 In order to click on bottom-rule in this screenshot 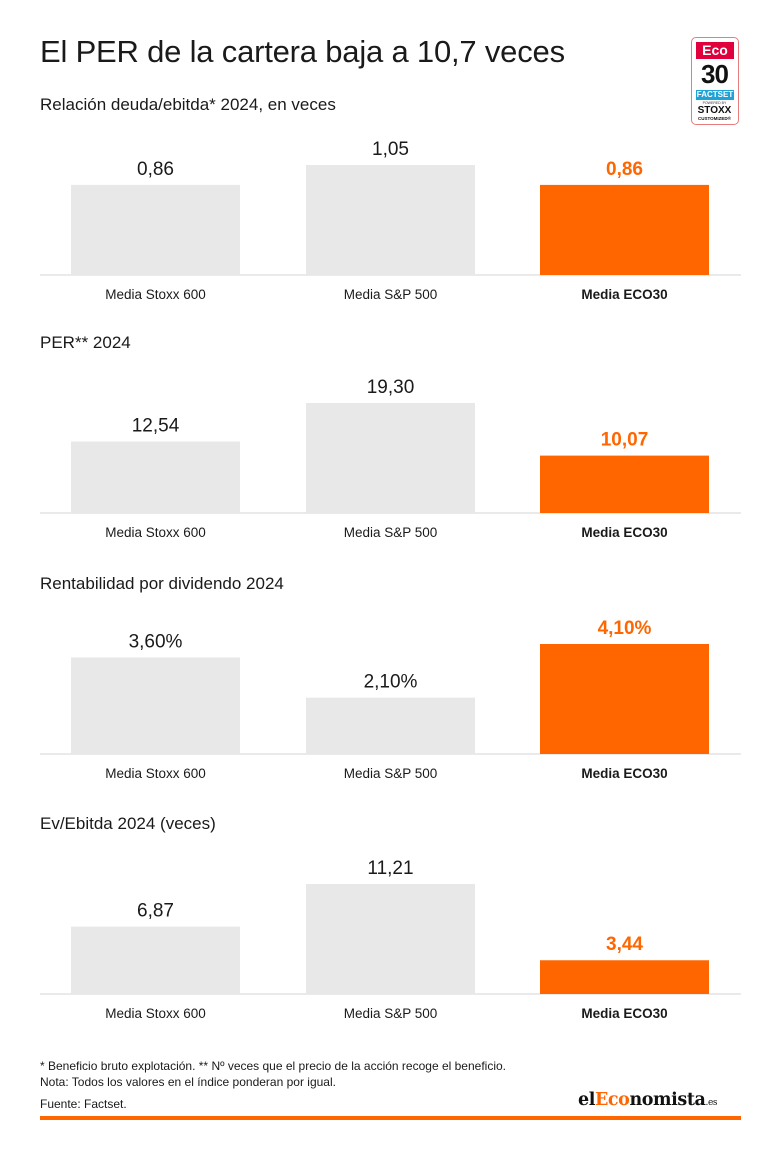, I will do `click(390, 1118)`.